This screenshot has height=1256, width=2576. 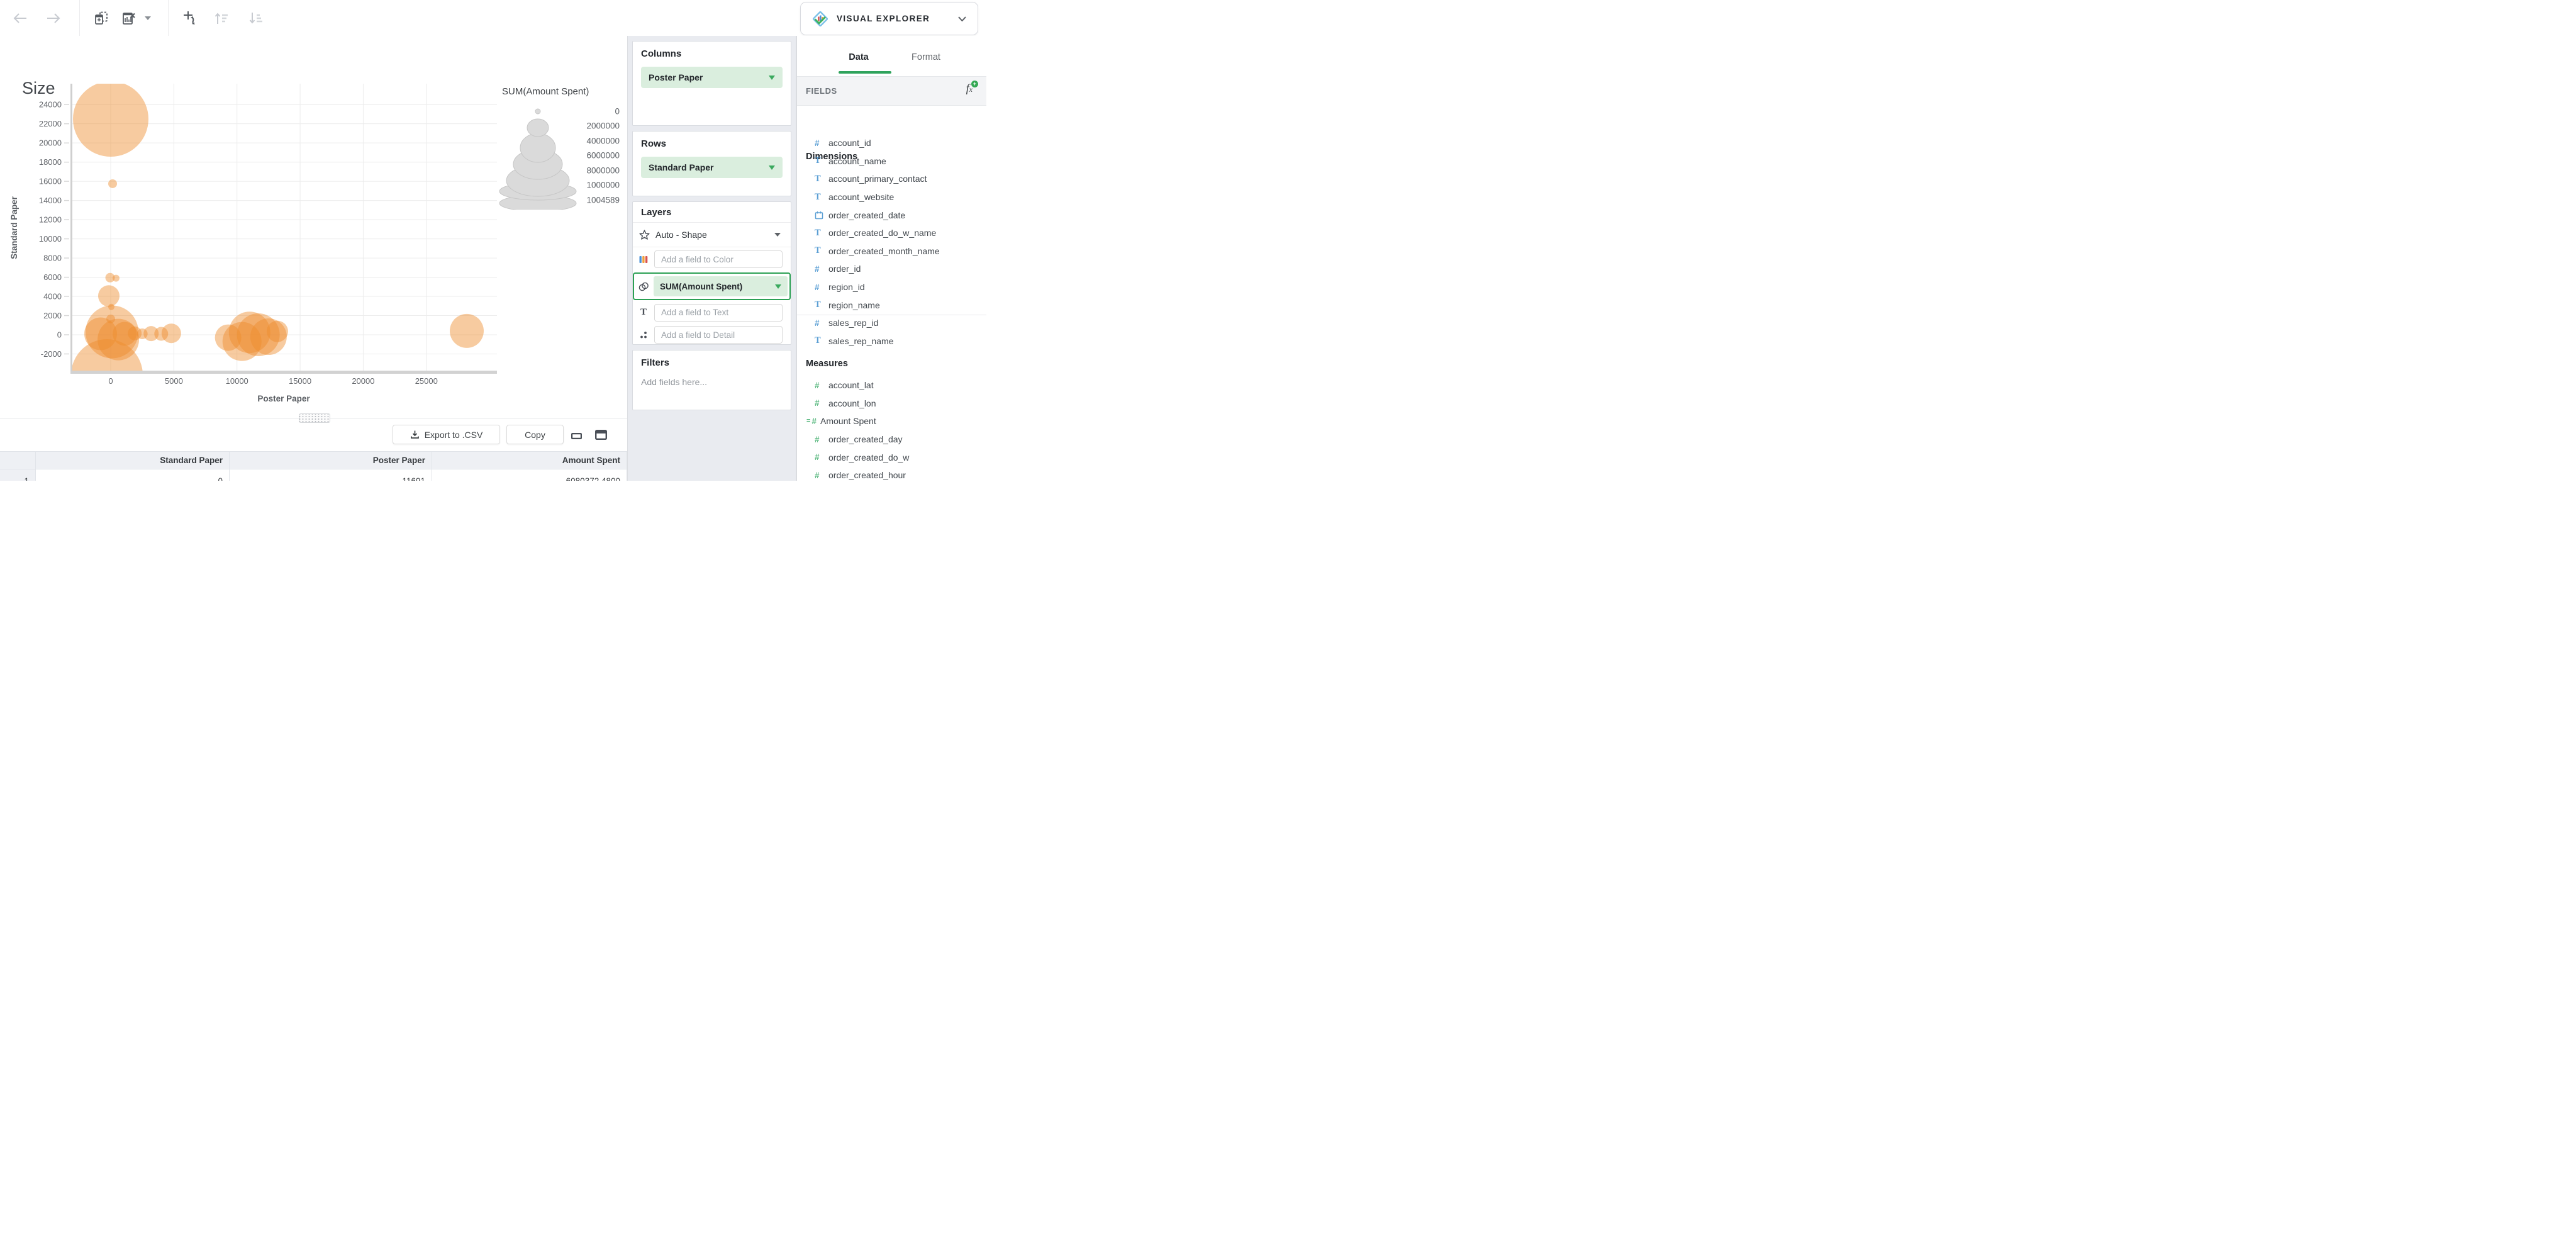 I want to click on back-arrow-icon, so click(x=20, y=18).